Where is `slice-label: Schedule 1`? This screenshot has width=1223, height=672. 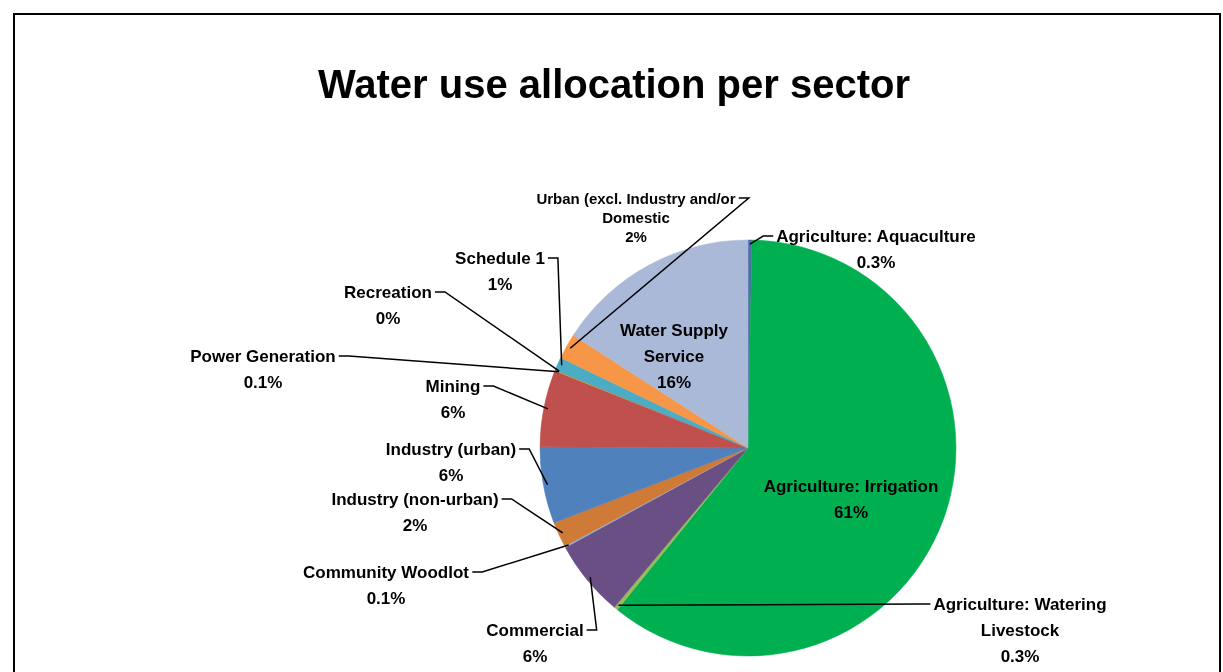
slice-label: Schedule 1 is located at coordinates (500, 258).